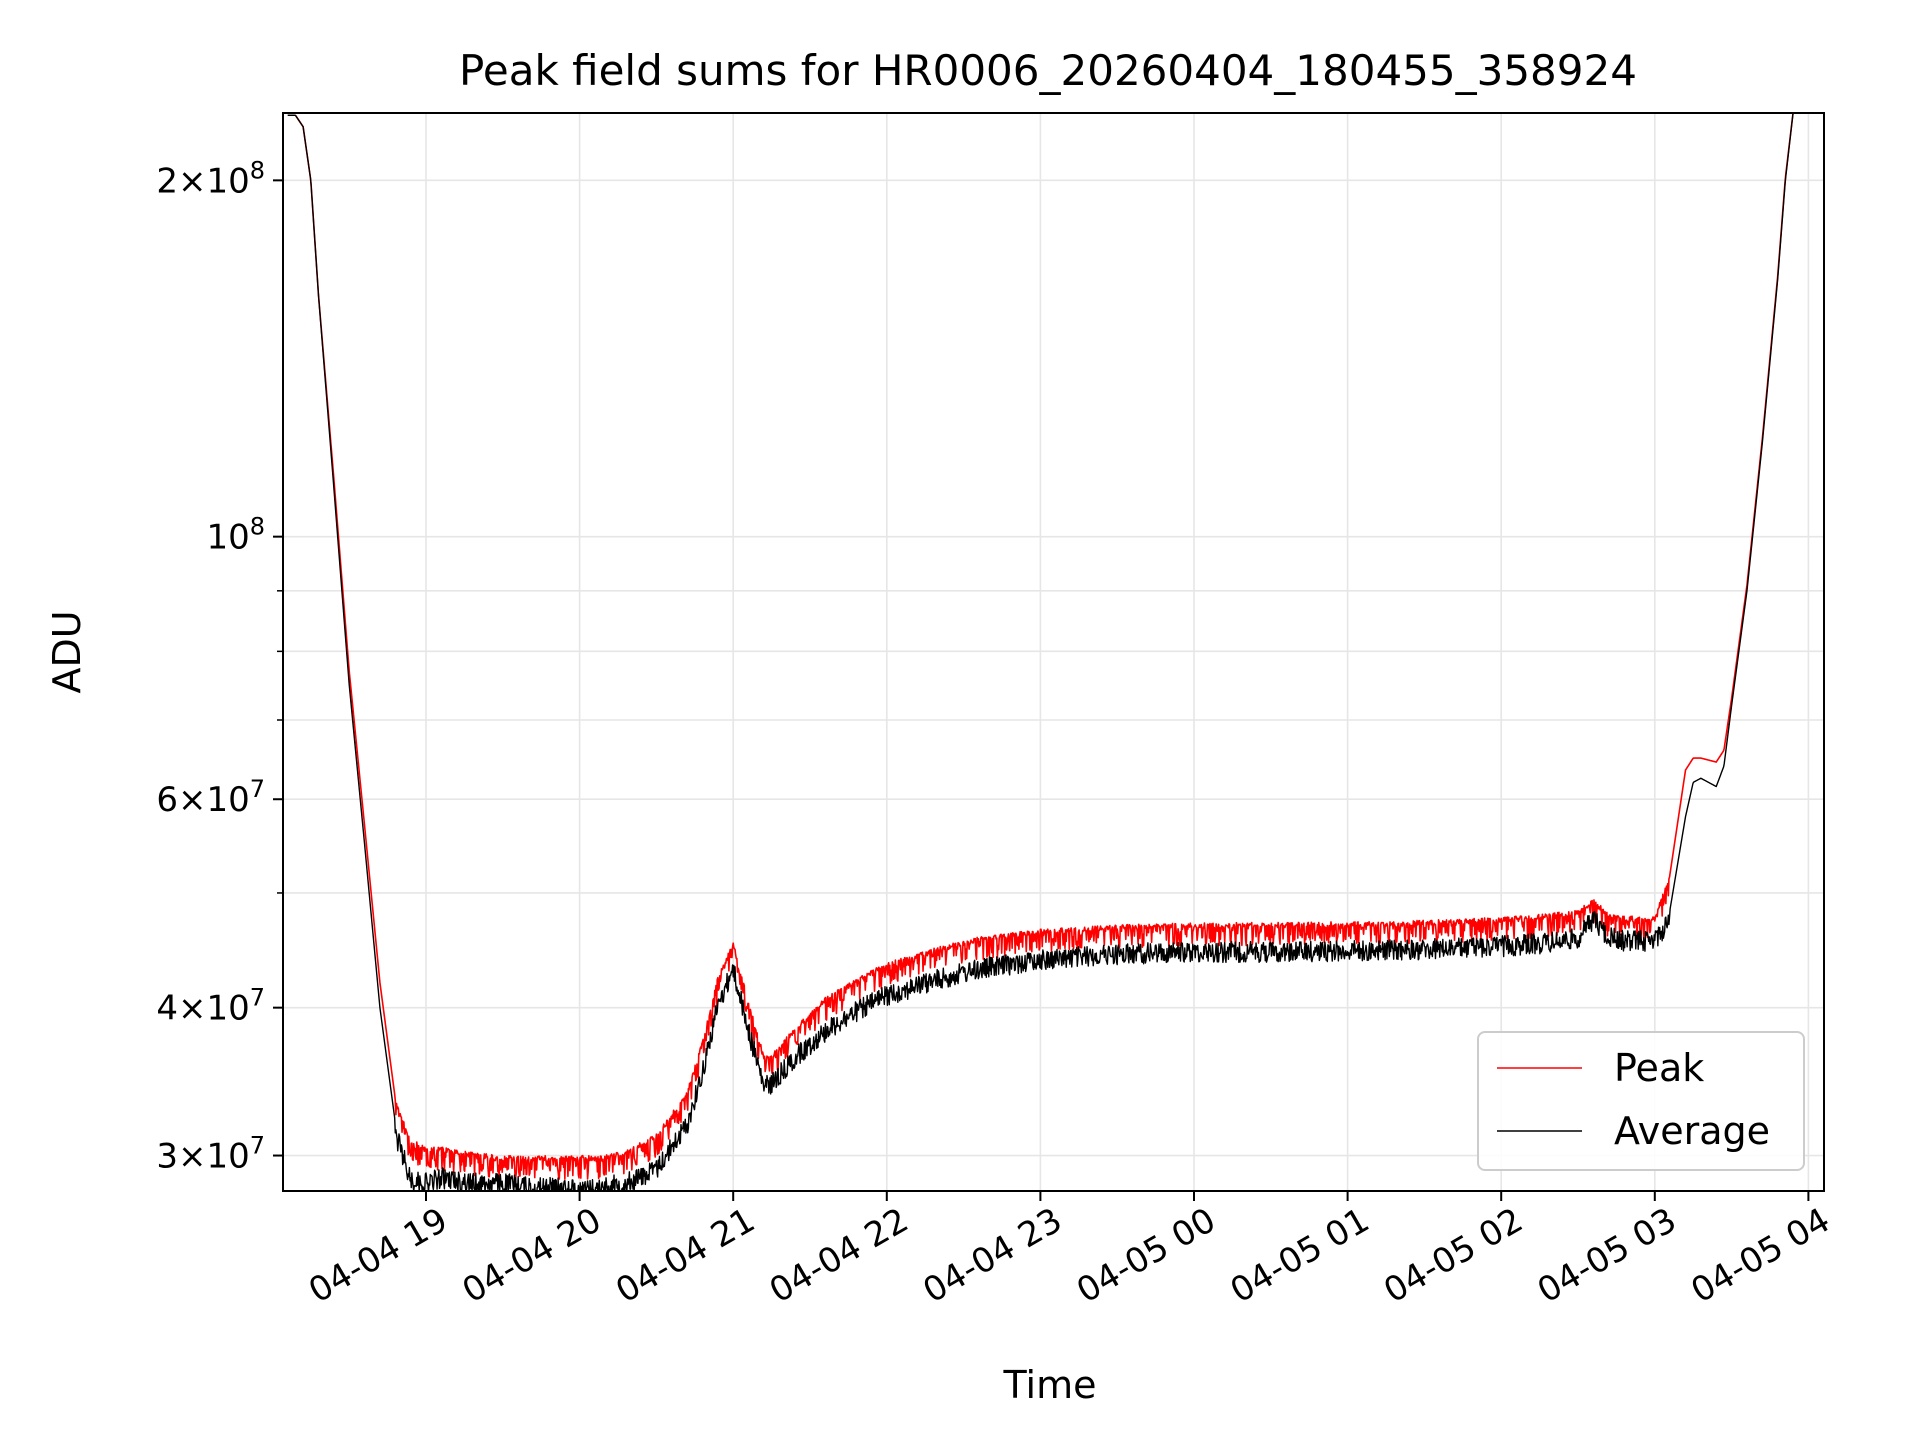 The image size is (1920, 1440). Describe the element at coordinates (1692, 1131) in the screenshot. I see `legend-average-label: Average` at that location.